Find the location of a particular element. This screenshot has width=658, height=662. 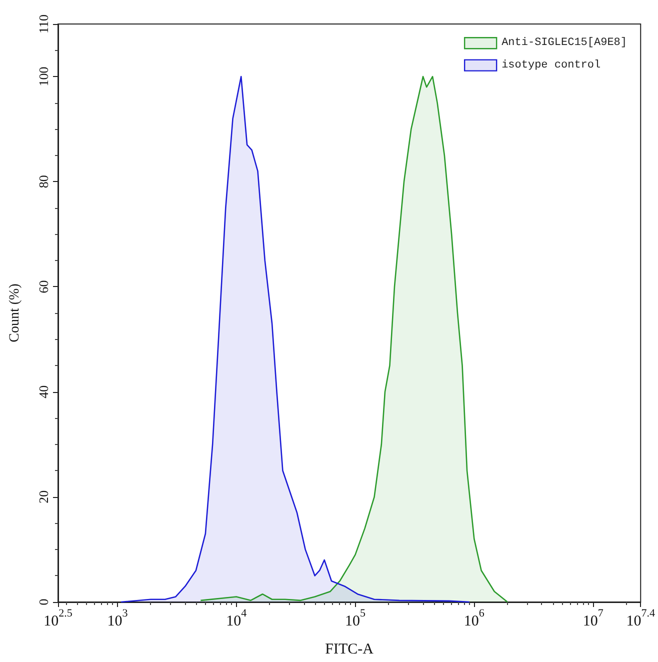

y-tick-label: 60 is located at coordinates (43, 287).